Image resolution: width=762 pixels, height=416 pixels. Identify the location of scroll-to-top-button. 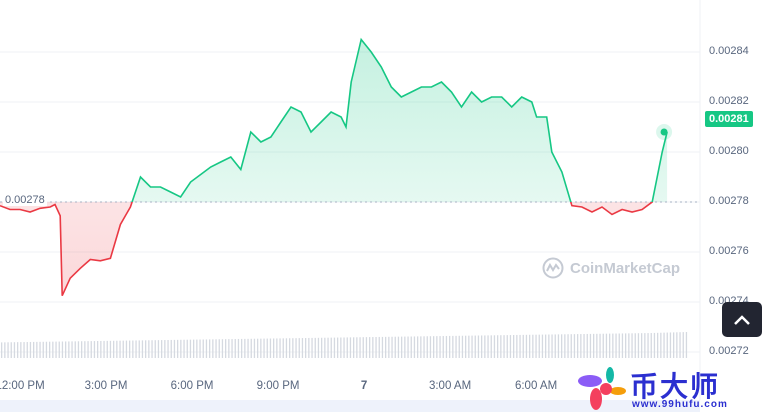
(742, 319).